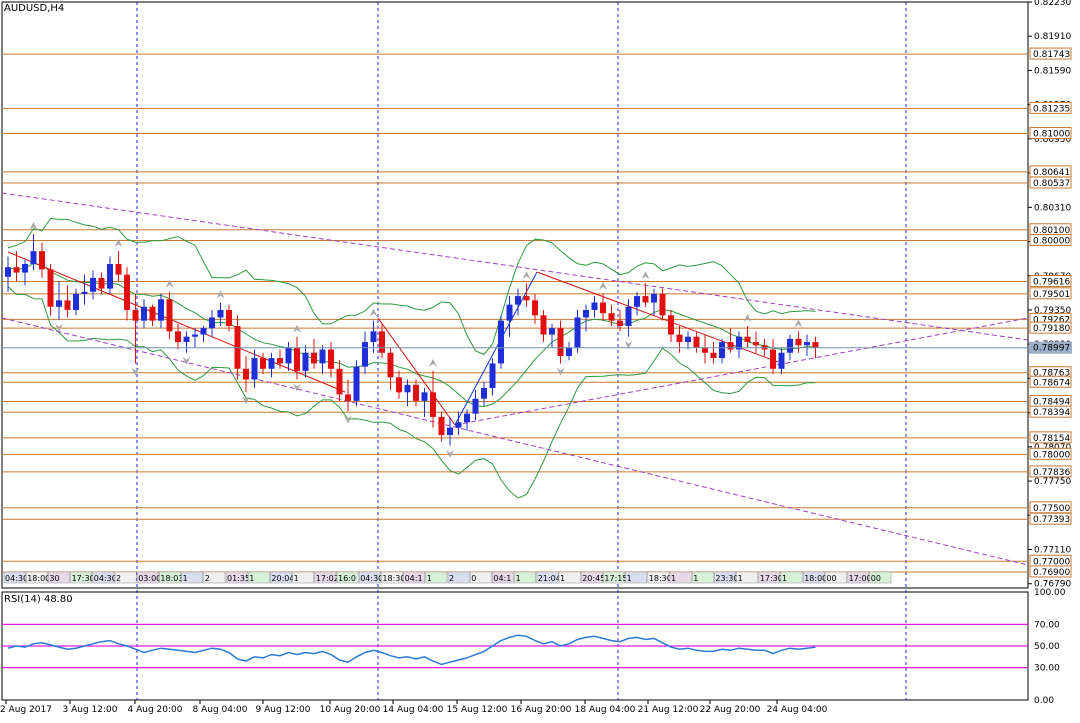 The width and height of the screenshot is (1080, 723). Describe the element at coordinates (1052, 551) in the screenshot. I see `price-tick-label: 0.77110` at that location.